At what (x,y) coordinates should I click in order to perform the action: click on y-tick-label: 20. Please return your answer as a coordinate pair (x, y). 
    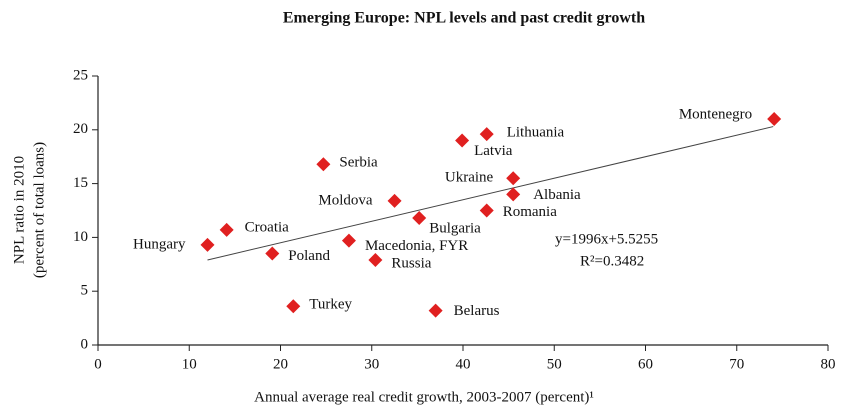
    Looking at the image, I should click on (80, 129).